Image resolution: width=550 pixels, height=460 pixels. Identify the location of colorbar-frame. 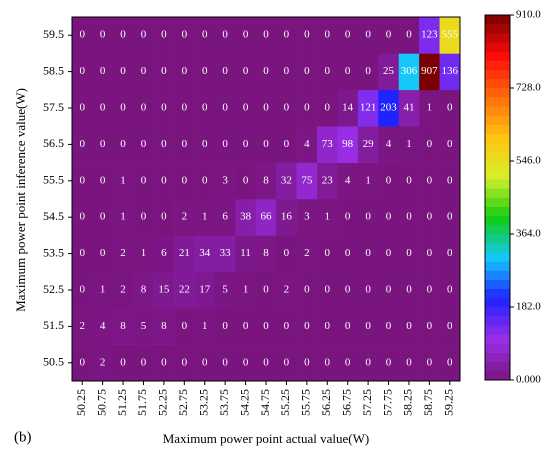
(497, 197).